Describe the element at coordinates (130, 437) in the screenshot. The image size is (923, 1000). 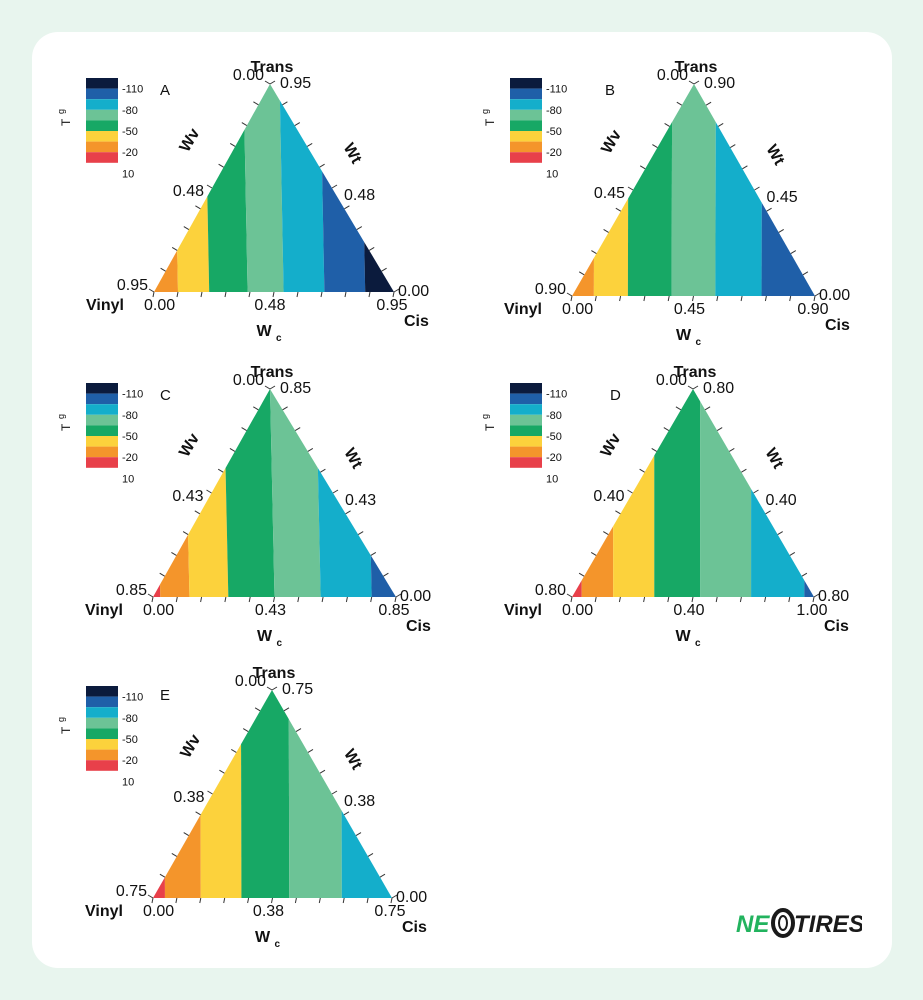
I see `legend-tick-label: -50` at that location.